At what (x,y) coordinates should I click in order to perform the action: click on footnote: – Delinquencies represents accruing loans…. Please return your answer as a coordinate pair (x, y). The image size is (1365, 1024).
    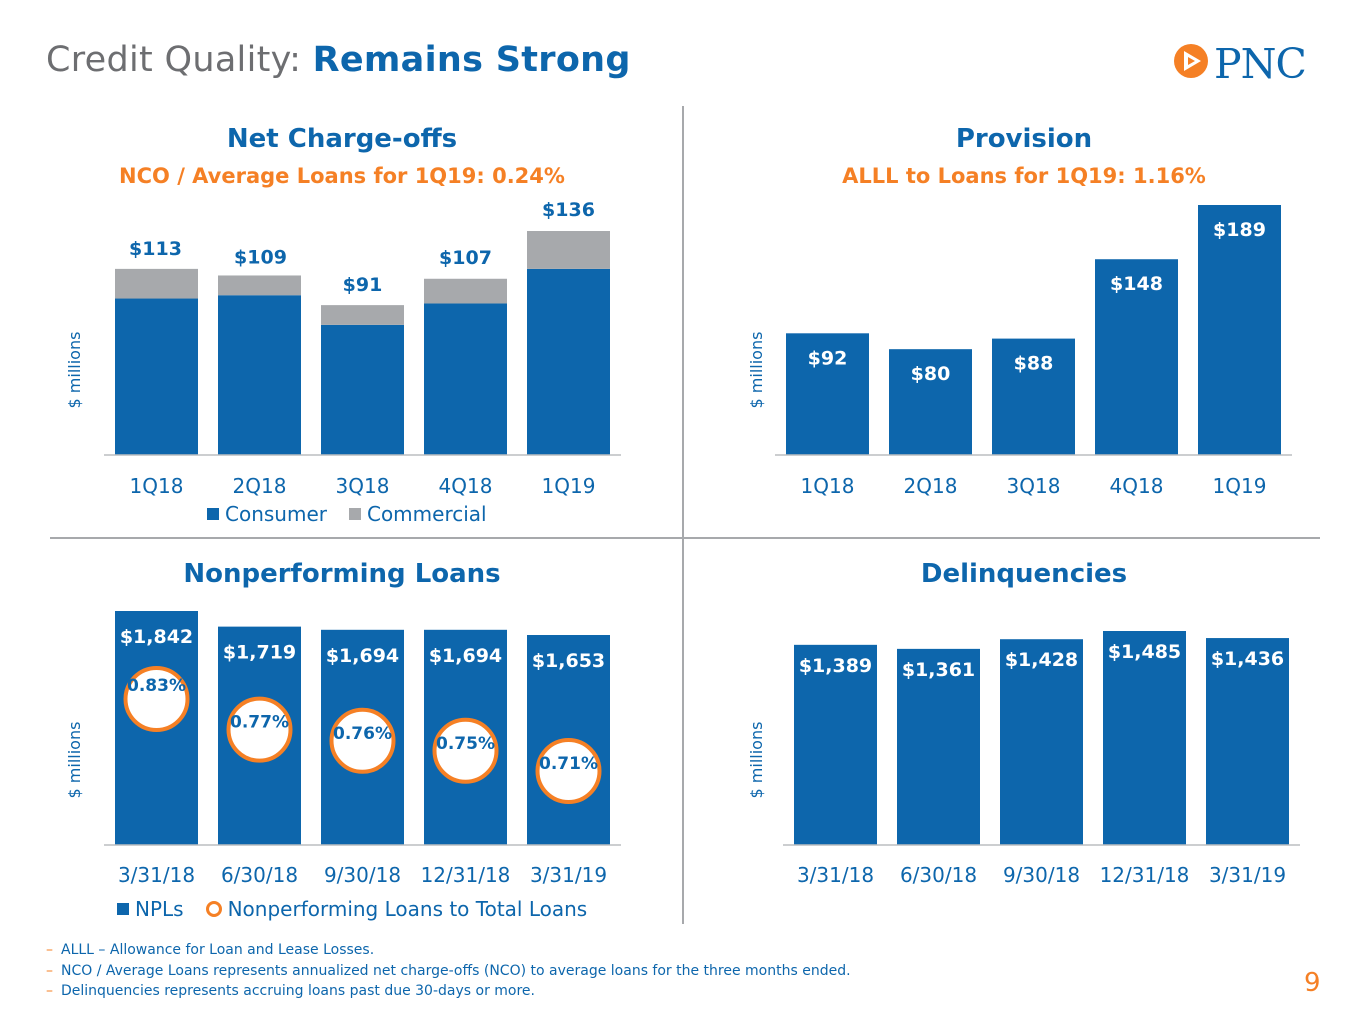
    Looking at the image, I should click on (448, 991).